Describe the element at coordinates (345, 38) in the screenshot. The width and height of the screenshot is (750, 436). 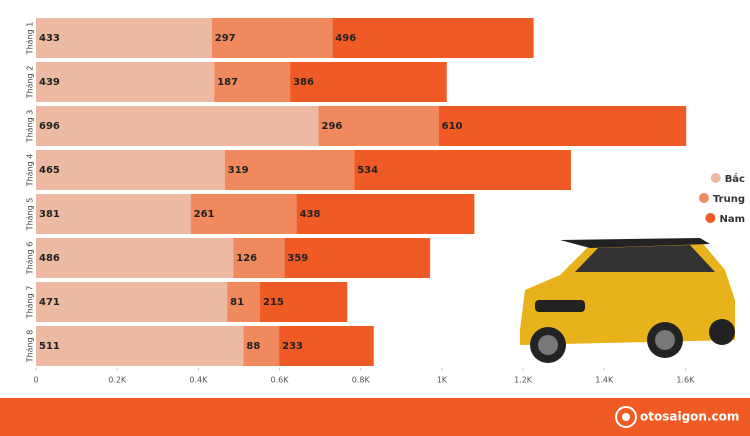
I see `value-label: 496` at that location.